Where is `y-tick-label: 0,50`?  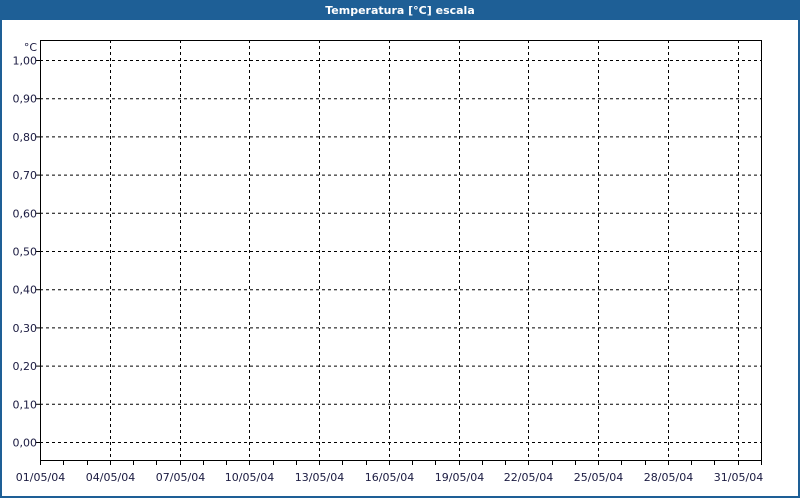
y-tick-label: 0,50 is located at coordinates (25, 252).